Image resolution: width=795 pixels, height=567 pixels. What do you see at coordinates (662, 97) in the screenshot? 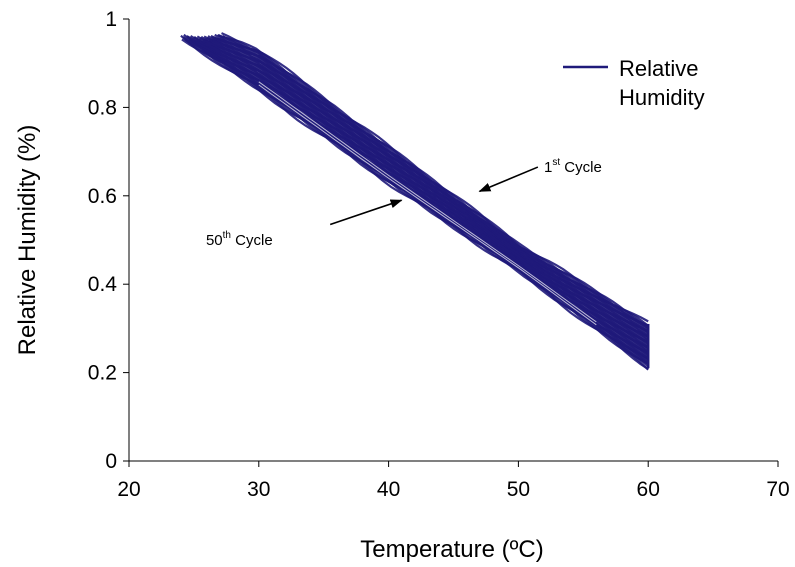
I see `legend-label: Humidity` at bounding box center [662, 97].